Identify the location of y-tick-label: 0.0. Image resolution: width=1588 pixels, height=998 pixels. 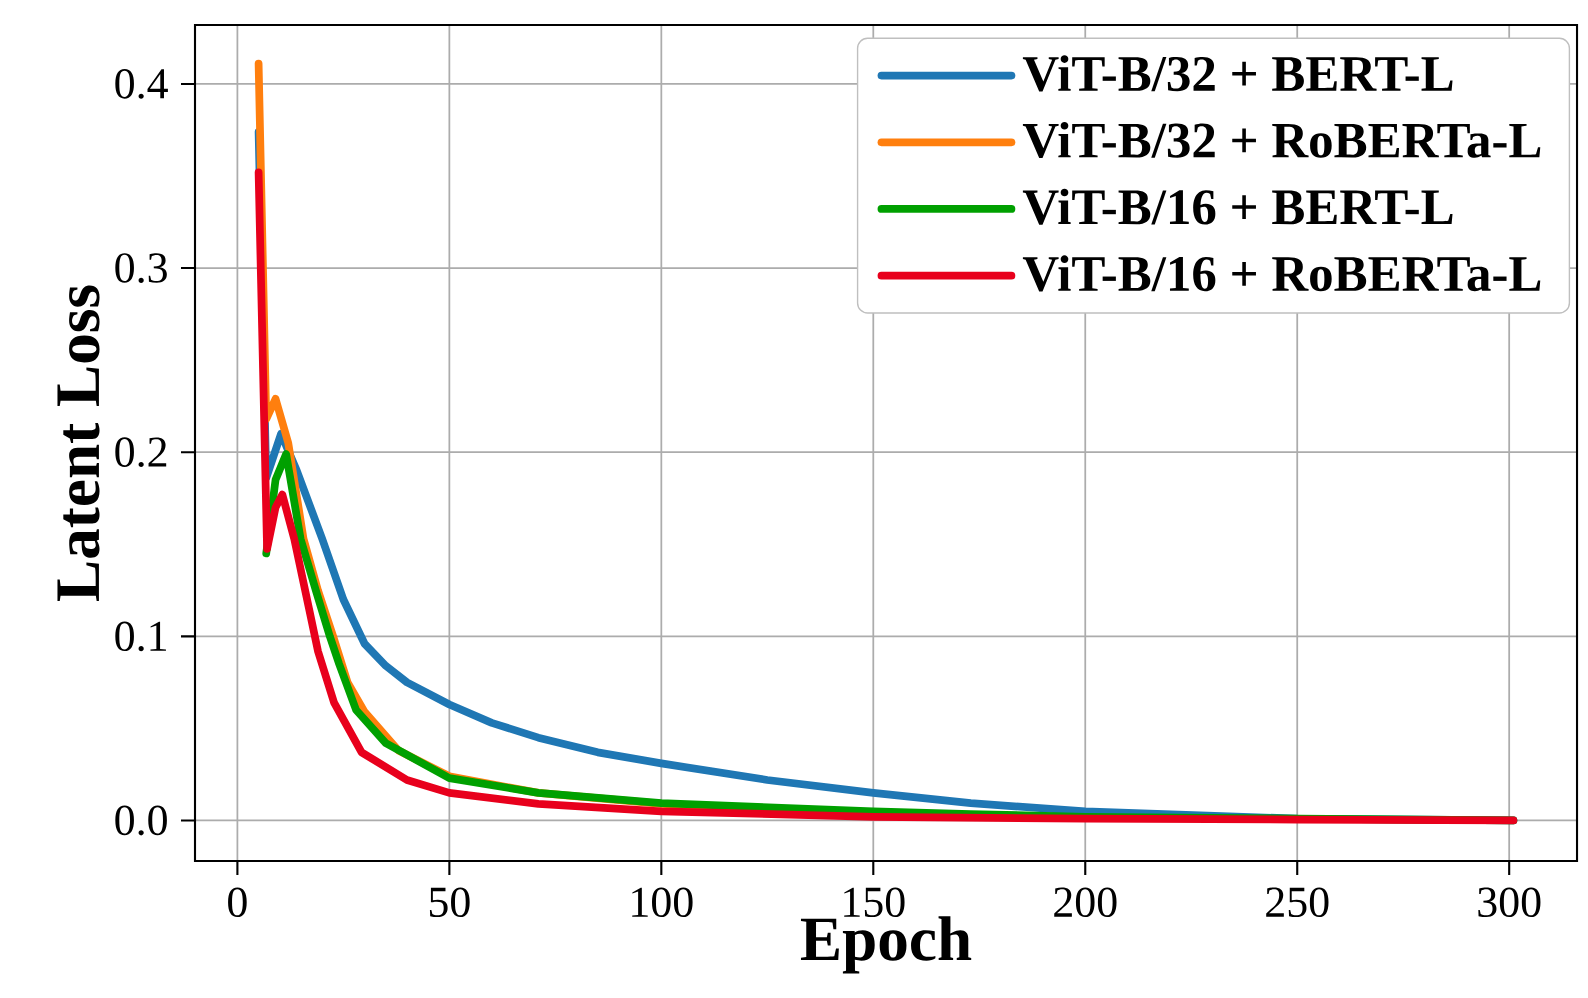
(141, 820).